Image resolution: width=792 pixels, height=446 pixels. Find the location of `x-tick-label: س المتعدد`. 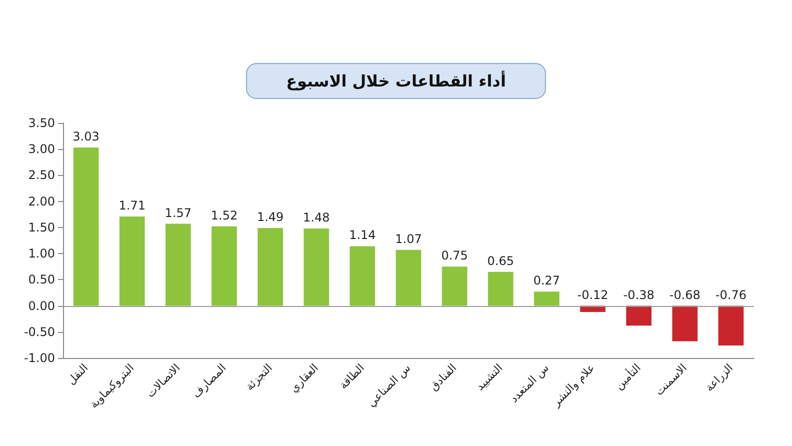

x-tick-label: س المتعدد is located at coordinates (530, 383).